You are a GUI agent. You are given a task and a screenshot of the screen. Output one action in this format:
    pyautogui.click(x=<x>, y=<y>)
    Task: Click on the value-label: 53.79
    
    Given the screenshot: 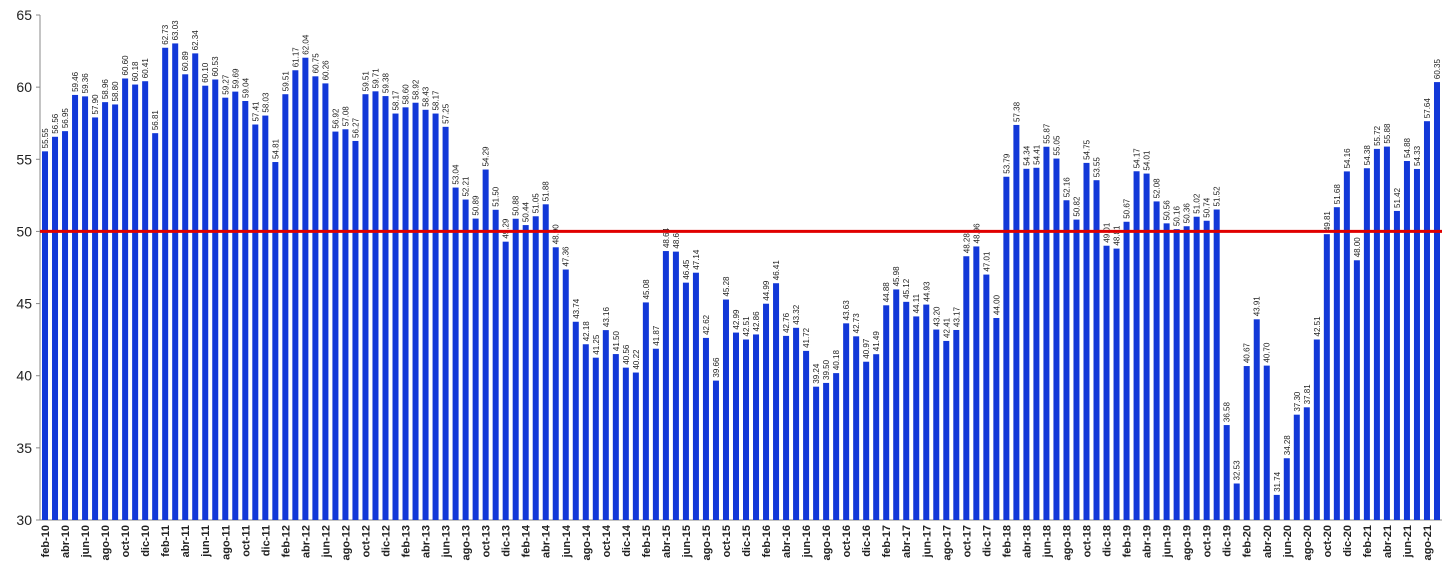 What is the action you would take?
    pyautogui.click(x=1006, y=163)
    